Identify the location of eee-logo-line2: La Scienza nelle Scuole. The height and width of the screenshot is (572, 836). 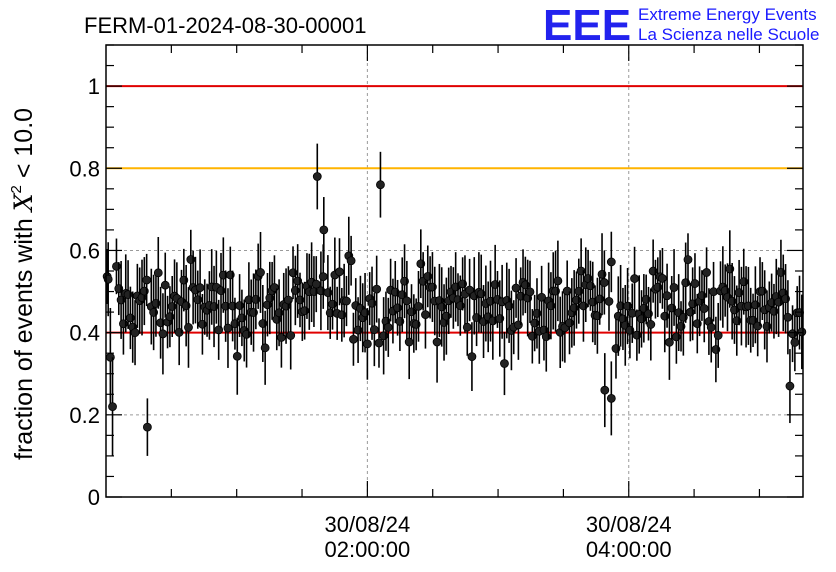
(728, 34).